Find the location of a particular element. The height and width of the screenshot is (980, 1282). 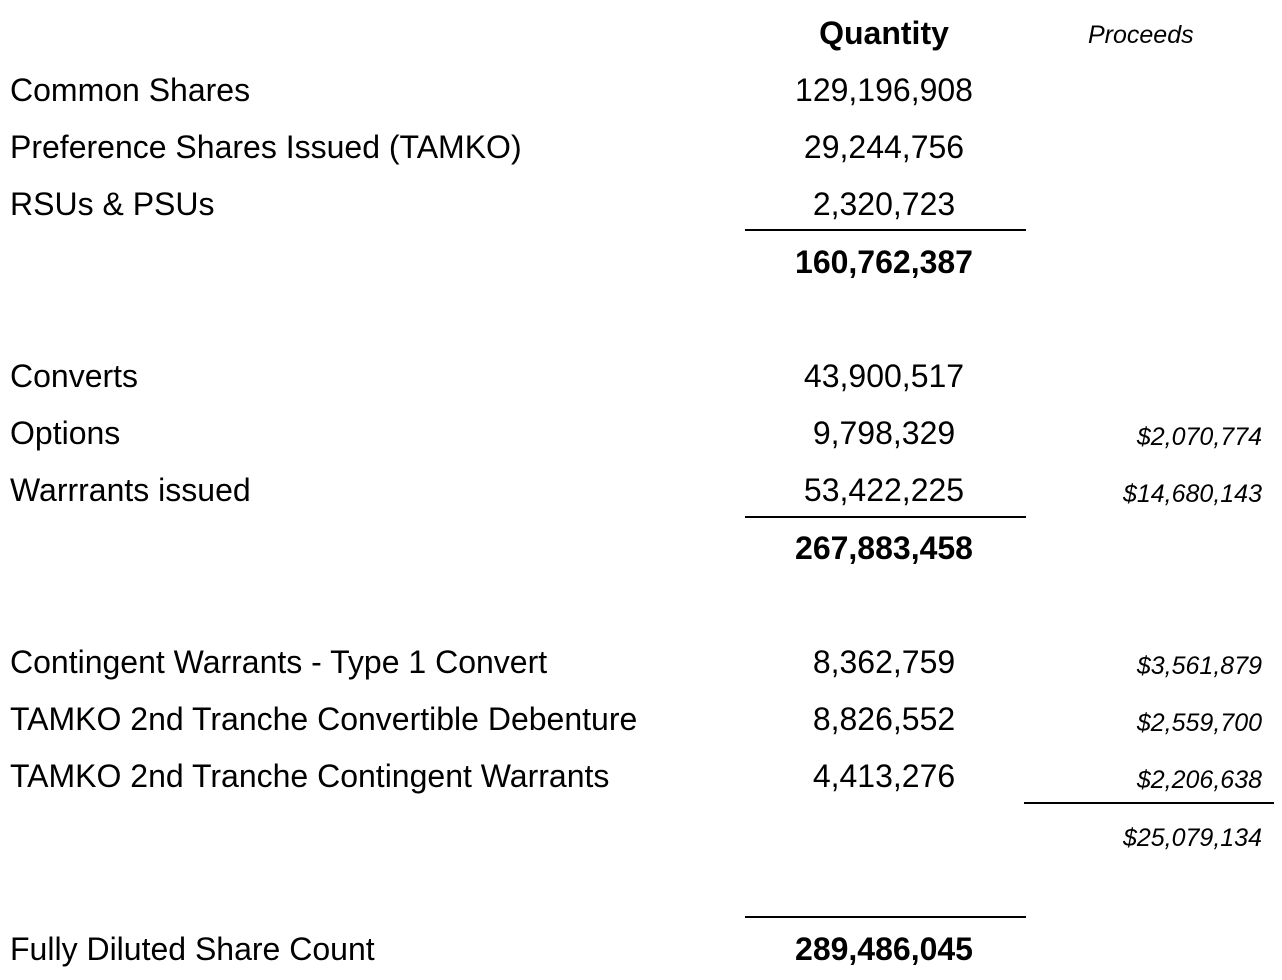

proceeds-column-header: Proceeds is located at coordinates (1141, 35).